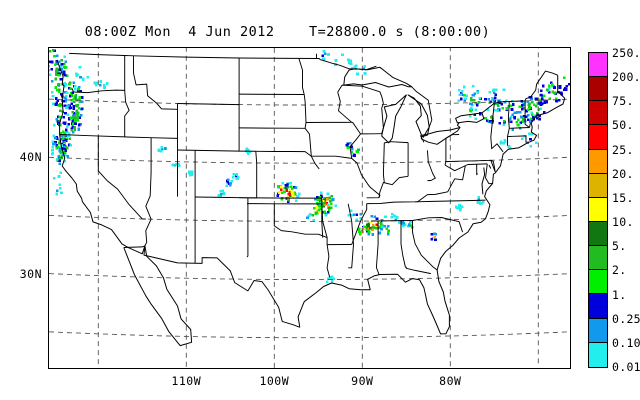 This screenshot has height=400, width=640. What do you see at coordinates (362, 381) in the screenshot?
I see `x-tick-90w: 90W` at bounding box center [362, 381].